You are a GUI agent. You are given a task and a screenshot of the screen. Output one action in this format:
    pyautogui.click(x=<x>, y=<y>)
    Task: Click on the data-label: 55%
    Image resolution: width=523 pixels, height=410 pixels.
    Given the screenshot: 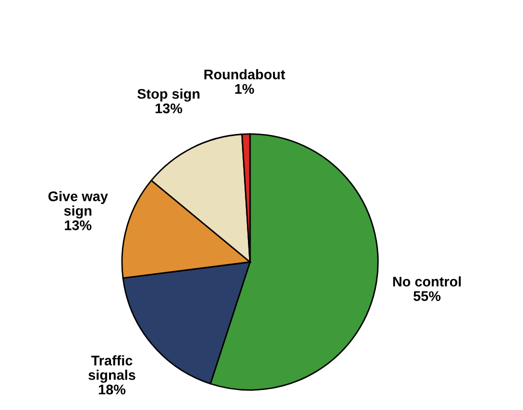 What is the action you would take?
    pyautogui.click(x=427, y=296)
    